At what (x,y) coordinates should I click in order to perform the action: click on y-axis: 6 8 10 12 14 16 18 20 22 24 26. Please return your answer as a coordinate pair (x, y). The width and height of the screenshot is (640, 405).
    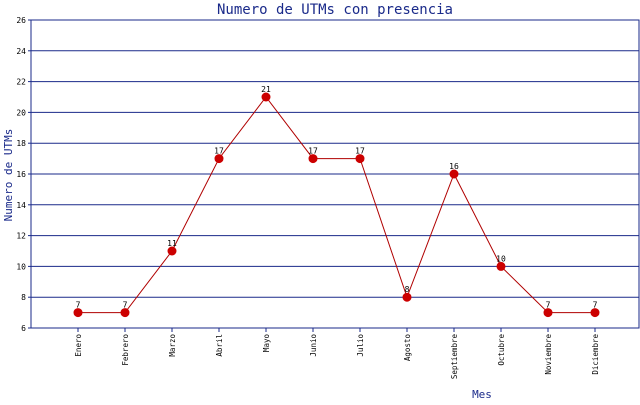
    Looking at the image, I should click on (23, 174).